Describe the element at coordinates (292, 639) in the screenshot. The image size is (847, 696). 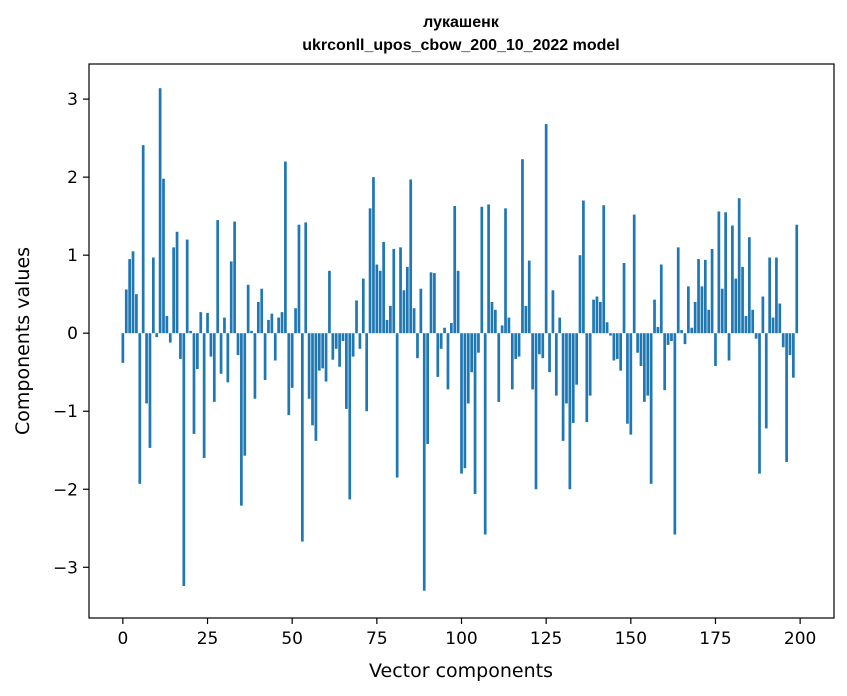
I see `x-tick-label: 50` at that location.